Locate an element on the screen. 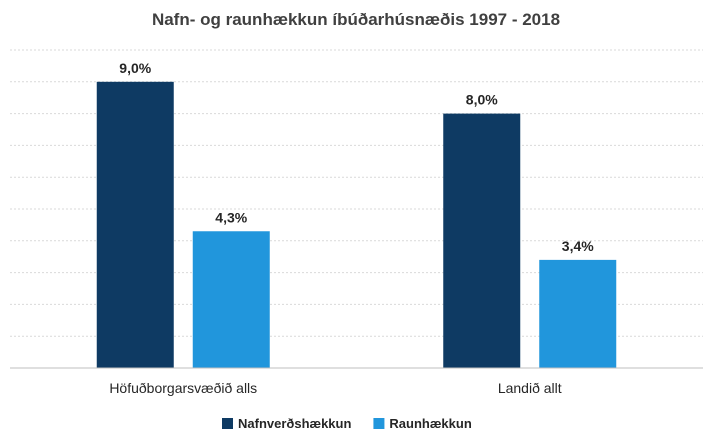  data-label: 4,3% is located at coordinates (231, 217).